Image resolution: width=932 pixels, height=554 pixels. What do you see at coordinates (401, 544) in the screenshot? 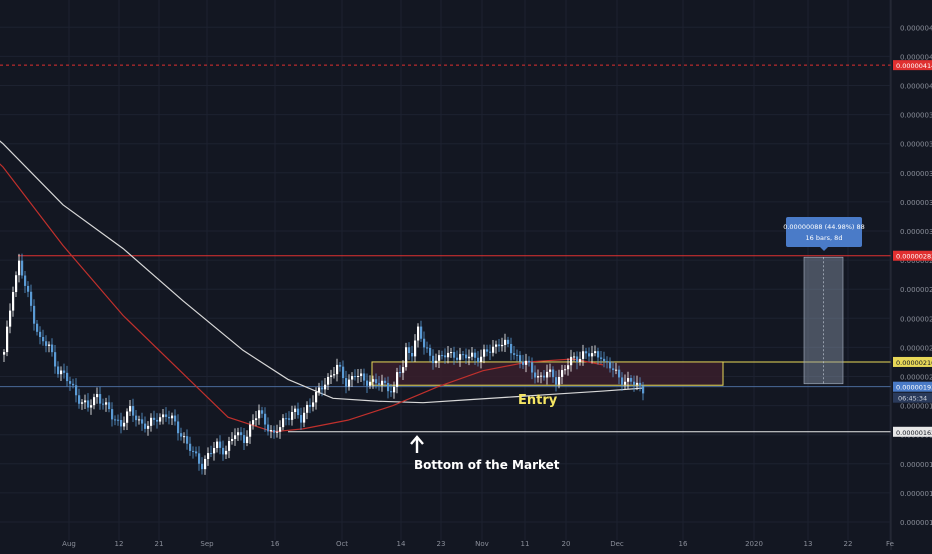
I see `time-tick-label: 14` at bounding box center [401, 544].